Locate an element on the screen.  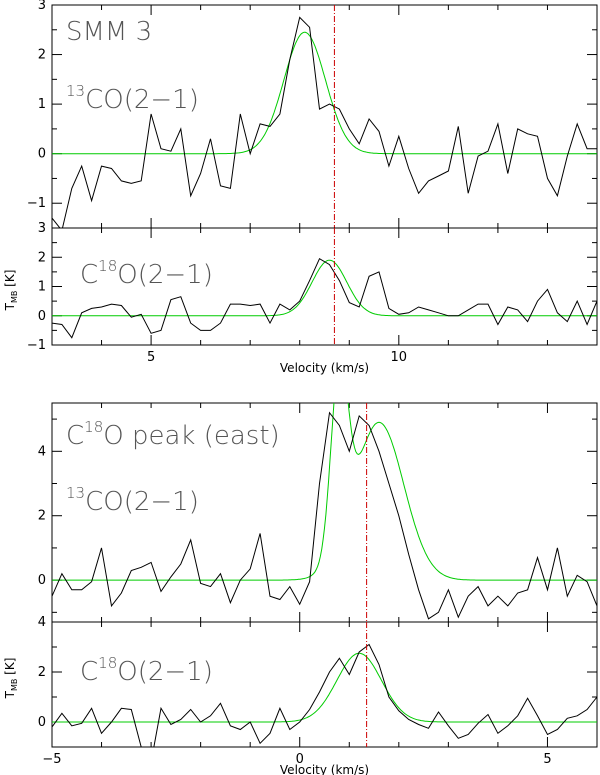
panel-title: C18O peak (east) is located at coordinates (173, 434).